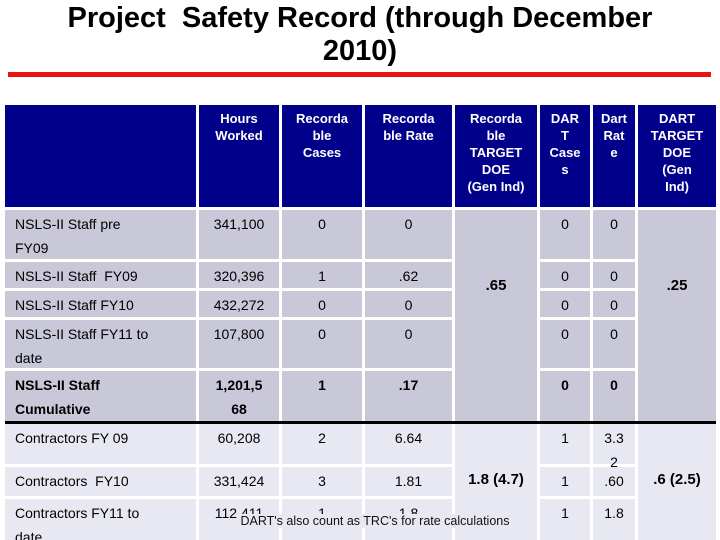 This screenshot has width=720, height=540. Describe the element at coordinates (408, 481) in the screenshot. I see `cell-recordable-rate: 1.81` at that location.